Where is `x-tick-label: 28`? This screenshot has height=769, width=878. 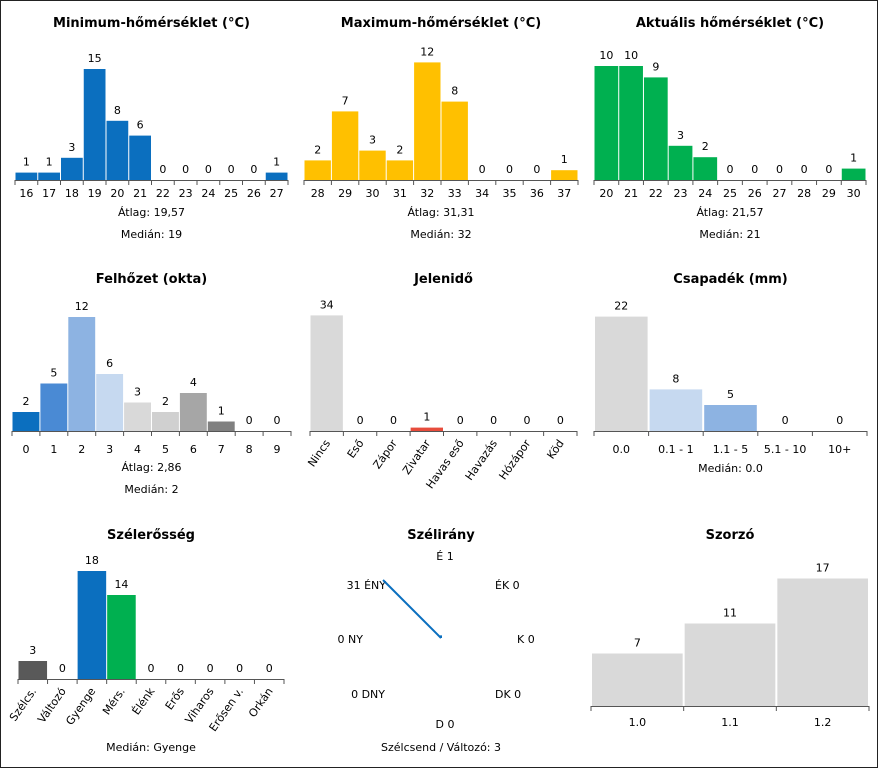 x-tick-label: 28 is located at coordinates (804, 193).